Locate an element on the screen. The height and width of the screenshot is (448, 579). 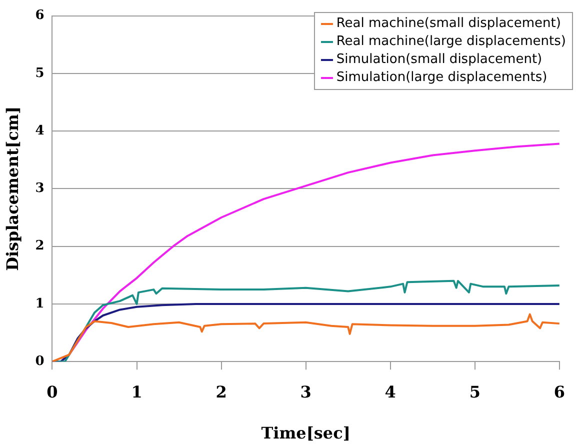
legend-label: Simulation(small displacement) is located at coordinates (439, 60).